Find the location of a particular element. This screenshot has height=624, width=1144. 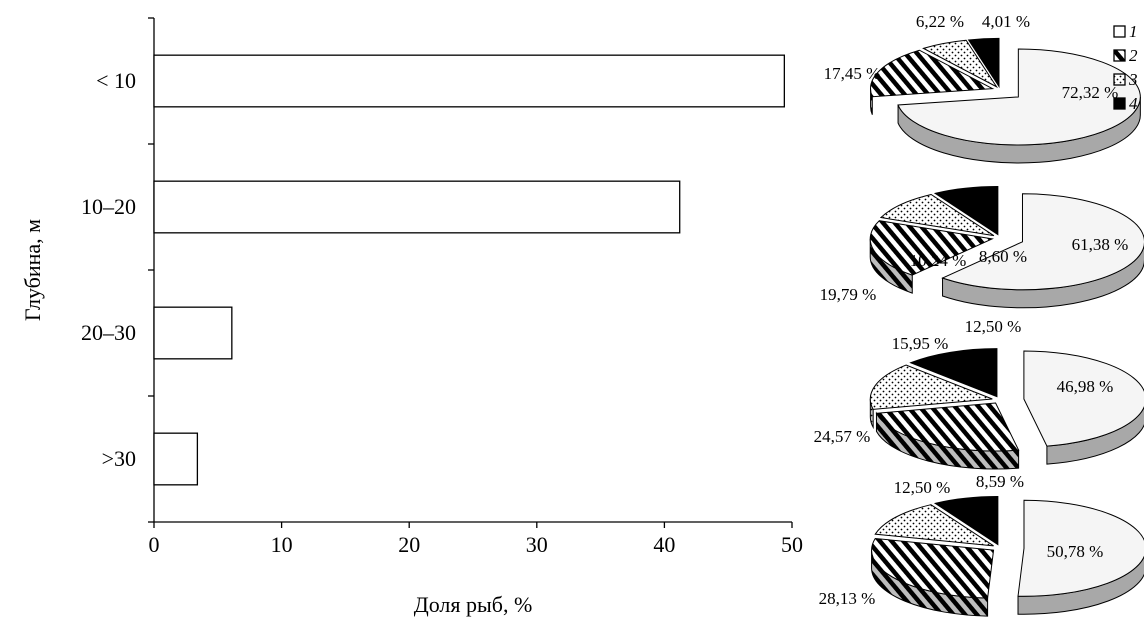

legend-item: 2 is located at coordinates (1125, 55).